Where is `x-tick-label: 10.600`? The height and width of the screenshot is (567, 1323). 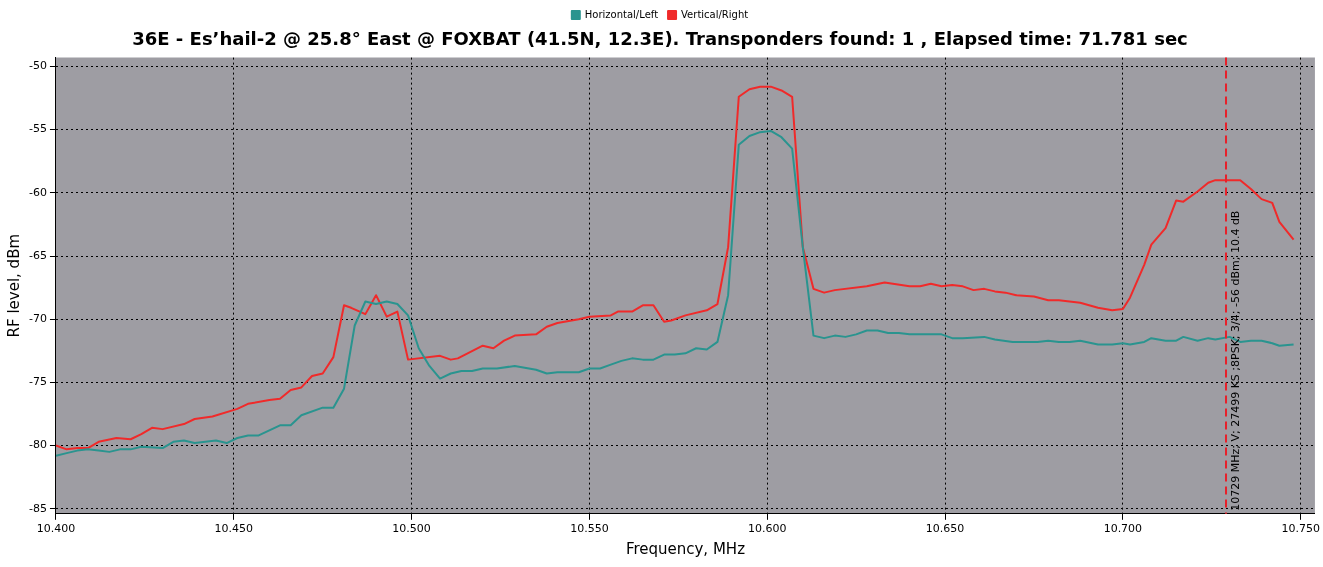
x-tick-label: 10.600 is located at coordinates (767, 529).